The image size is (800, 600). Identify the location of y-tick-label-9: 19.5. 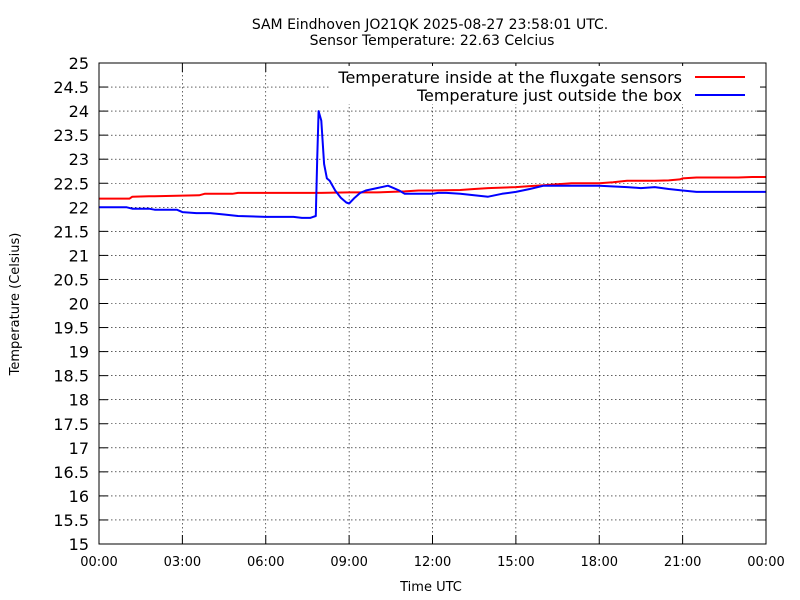
(71, 328).